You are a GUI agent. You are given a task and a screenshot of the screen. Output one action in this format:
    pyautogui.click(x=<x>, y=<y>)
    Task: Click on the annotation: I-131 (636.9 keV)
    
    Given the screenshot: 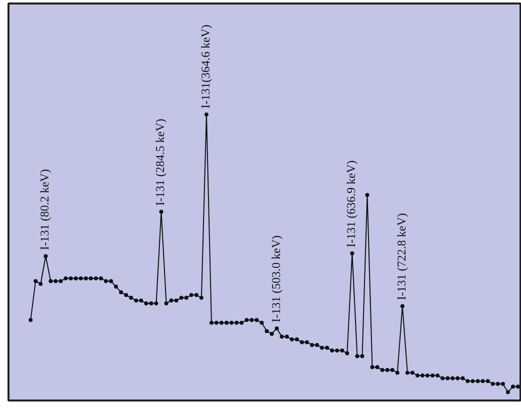 What is the action you would take?
    pyautogui.click(x=351, y=204)
    